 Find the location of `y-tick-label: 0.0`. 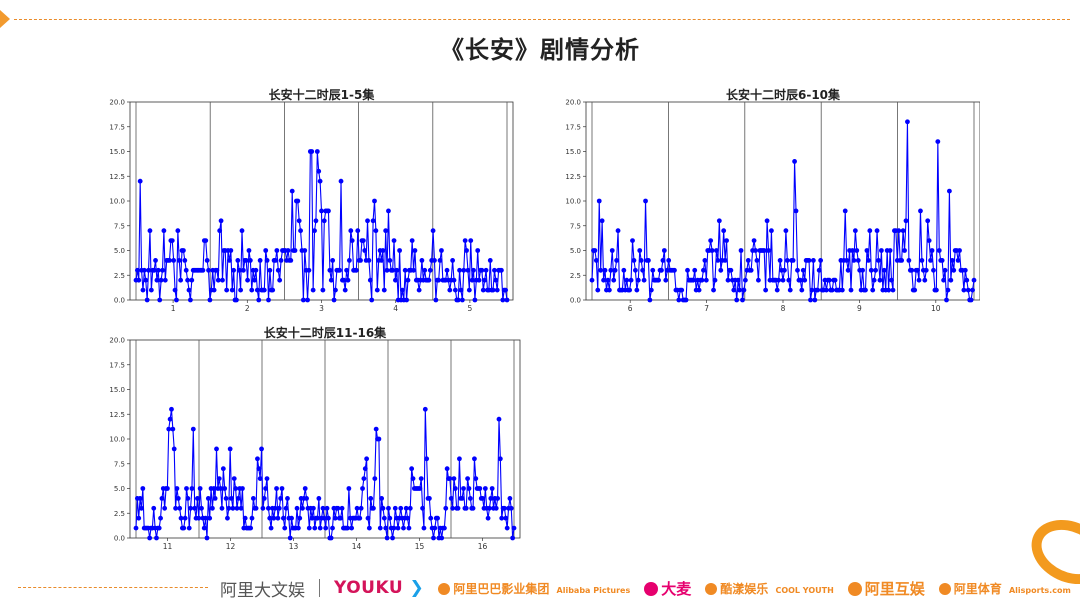

y-tick-label: 0.0 is located at coordinates (119, 539).